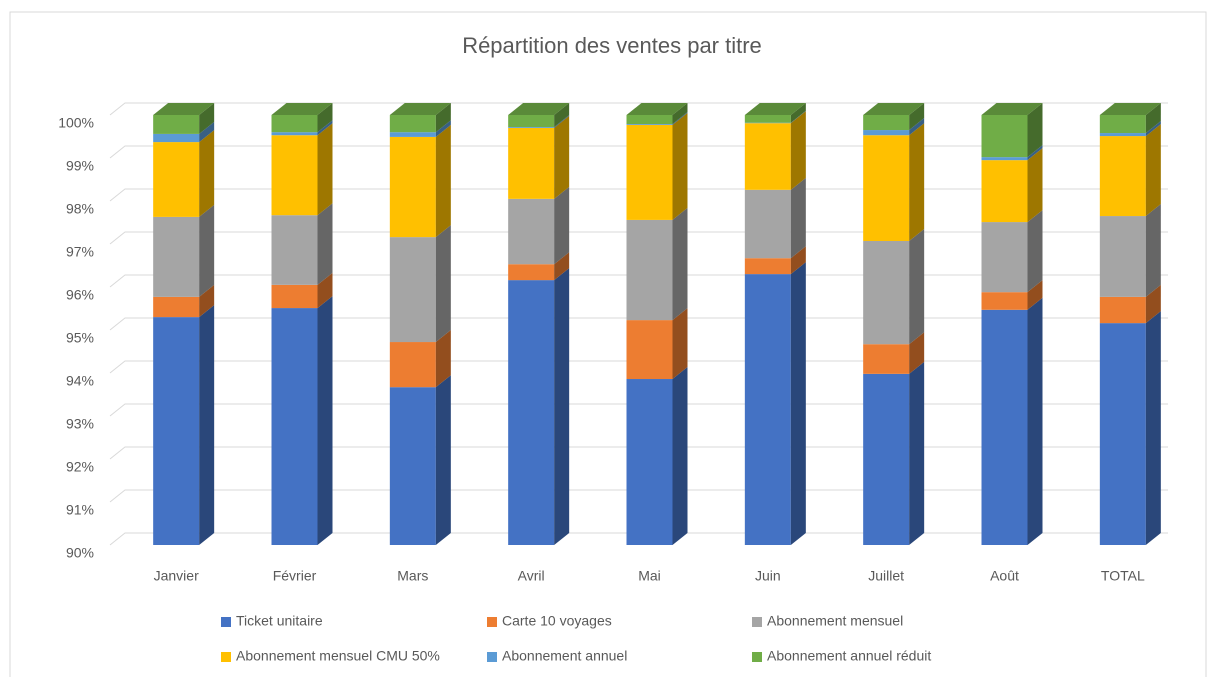  What do you see at coordinates (80, 166) in the screenshot?
I see `y-tick-label: 99%` at bounding box center [80, 166].